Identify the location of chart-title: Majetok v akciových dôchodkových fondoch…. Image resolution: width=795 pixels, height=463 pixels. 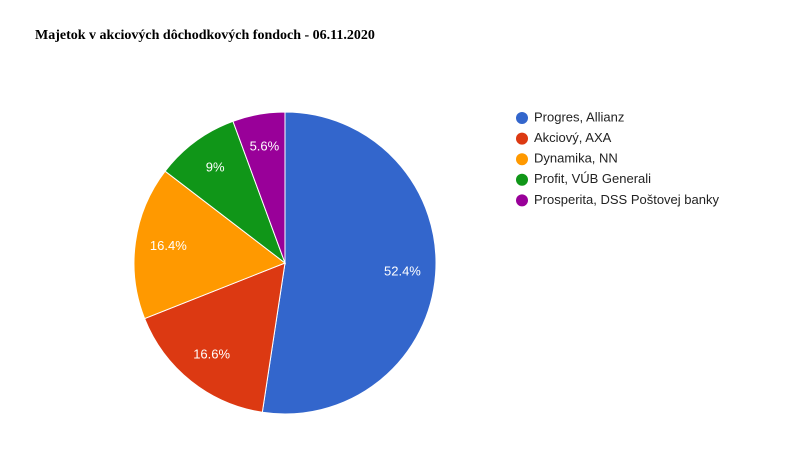
(205, 35).